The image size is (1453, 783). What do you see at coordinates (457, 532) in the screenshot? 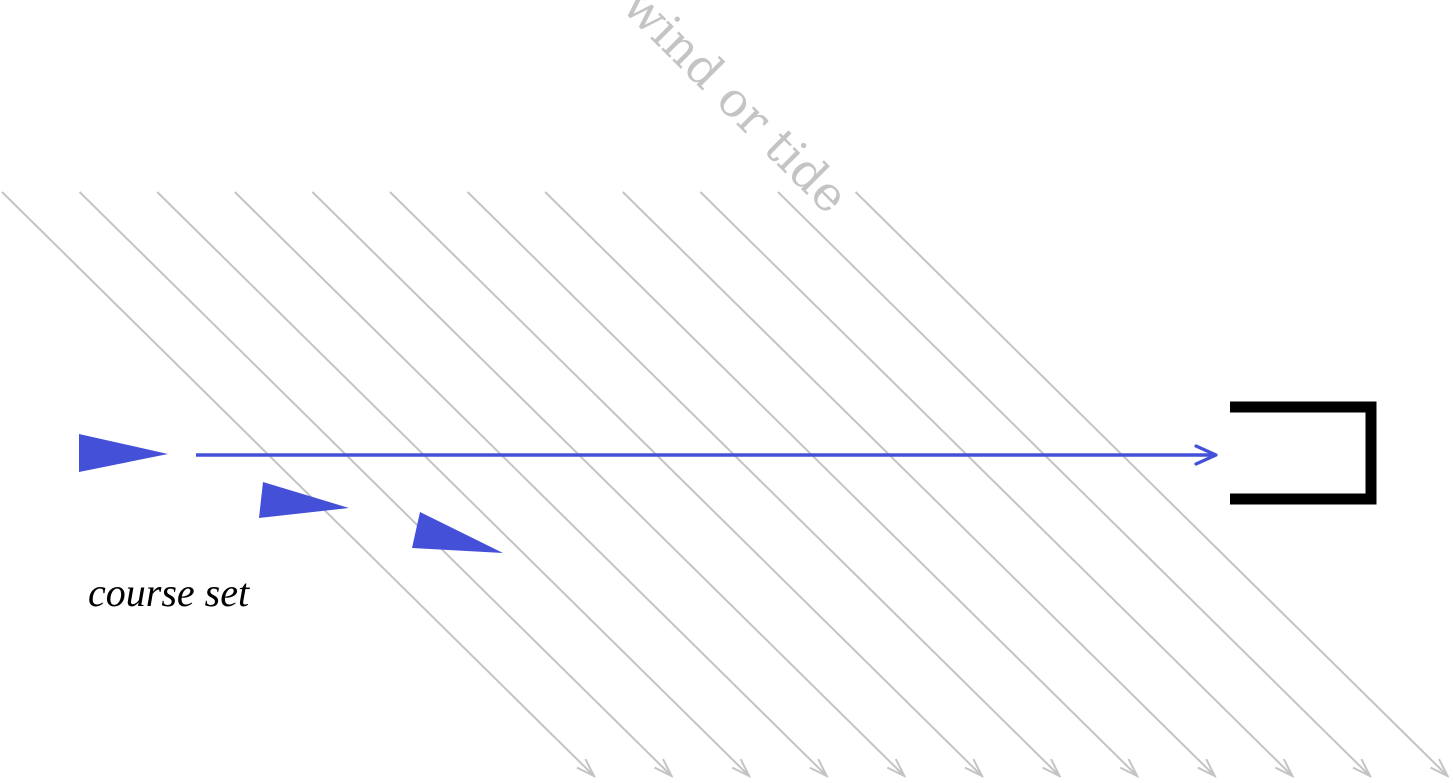
I see `boat-icon-end` at bounding box center [457, 532].